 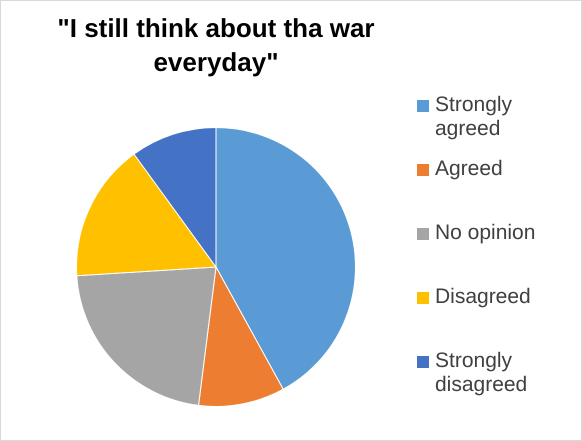 What do you see at coordinates (485, 233) in the screenshot?
I see `legend-label: No opinion` at bounding box center [485, 233].